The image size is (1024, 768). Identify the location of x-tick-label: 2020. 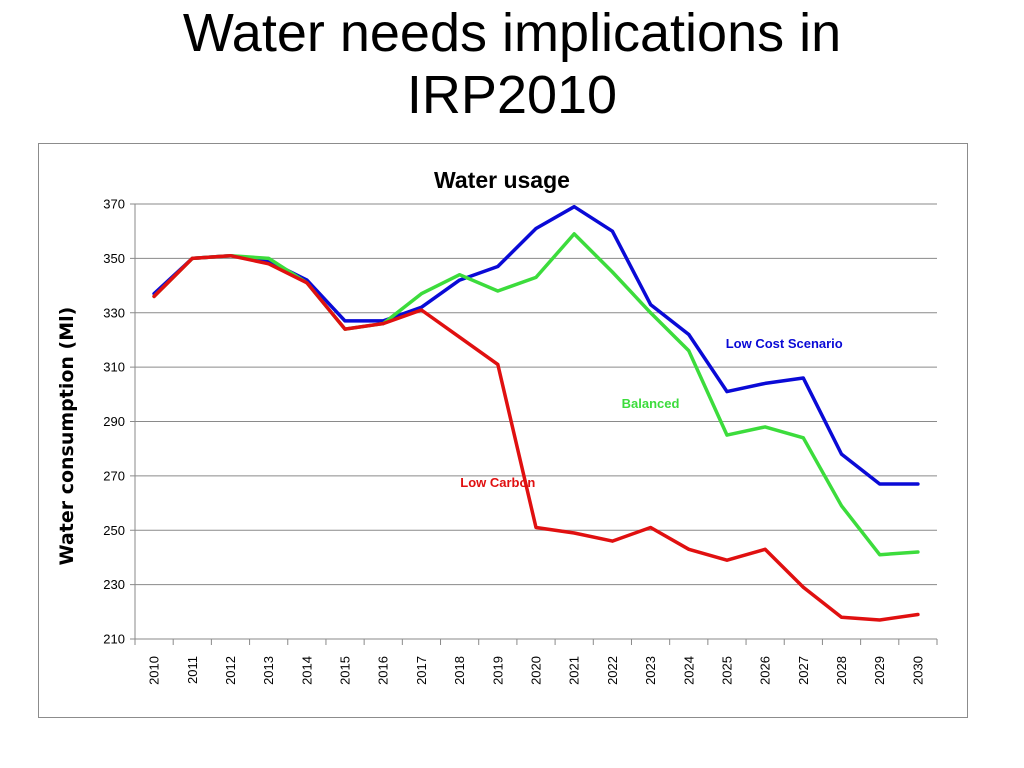
(536, 670).